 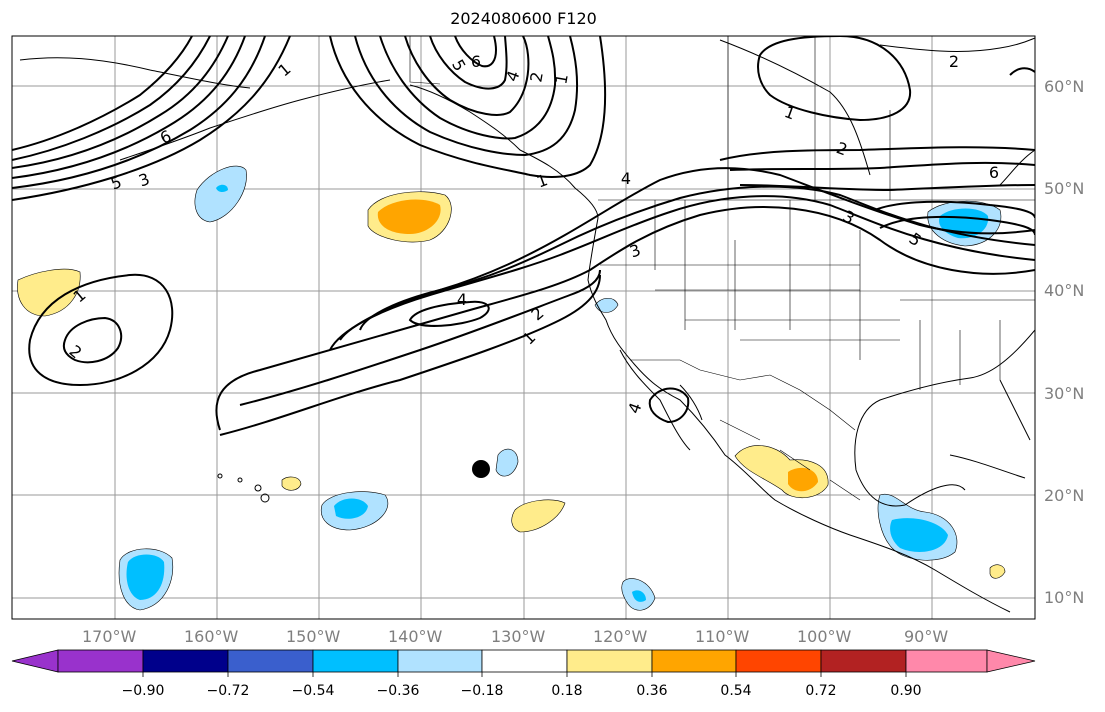 What do you see at coordinates (736, 691) in the screenshot?
I see `colorbar-tick-label: 0.54` at bounding box center [736, 691].